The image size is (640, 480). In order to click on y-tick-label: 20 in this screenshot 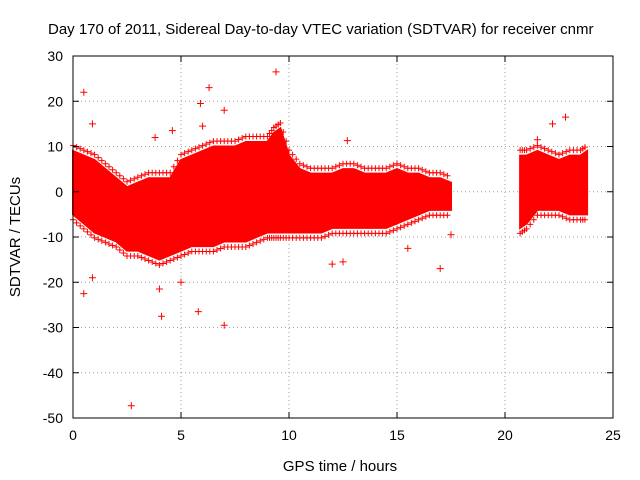, I will do `click(55, 101)`.